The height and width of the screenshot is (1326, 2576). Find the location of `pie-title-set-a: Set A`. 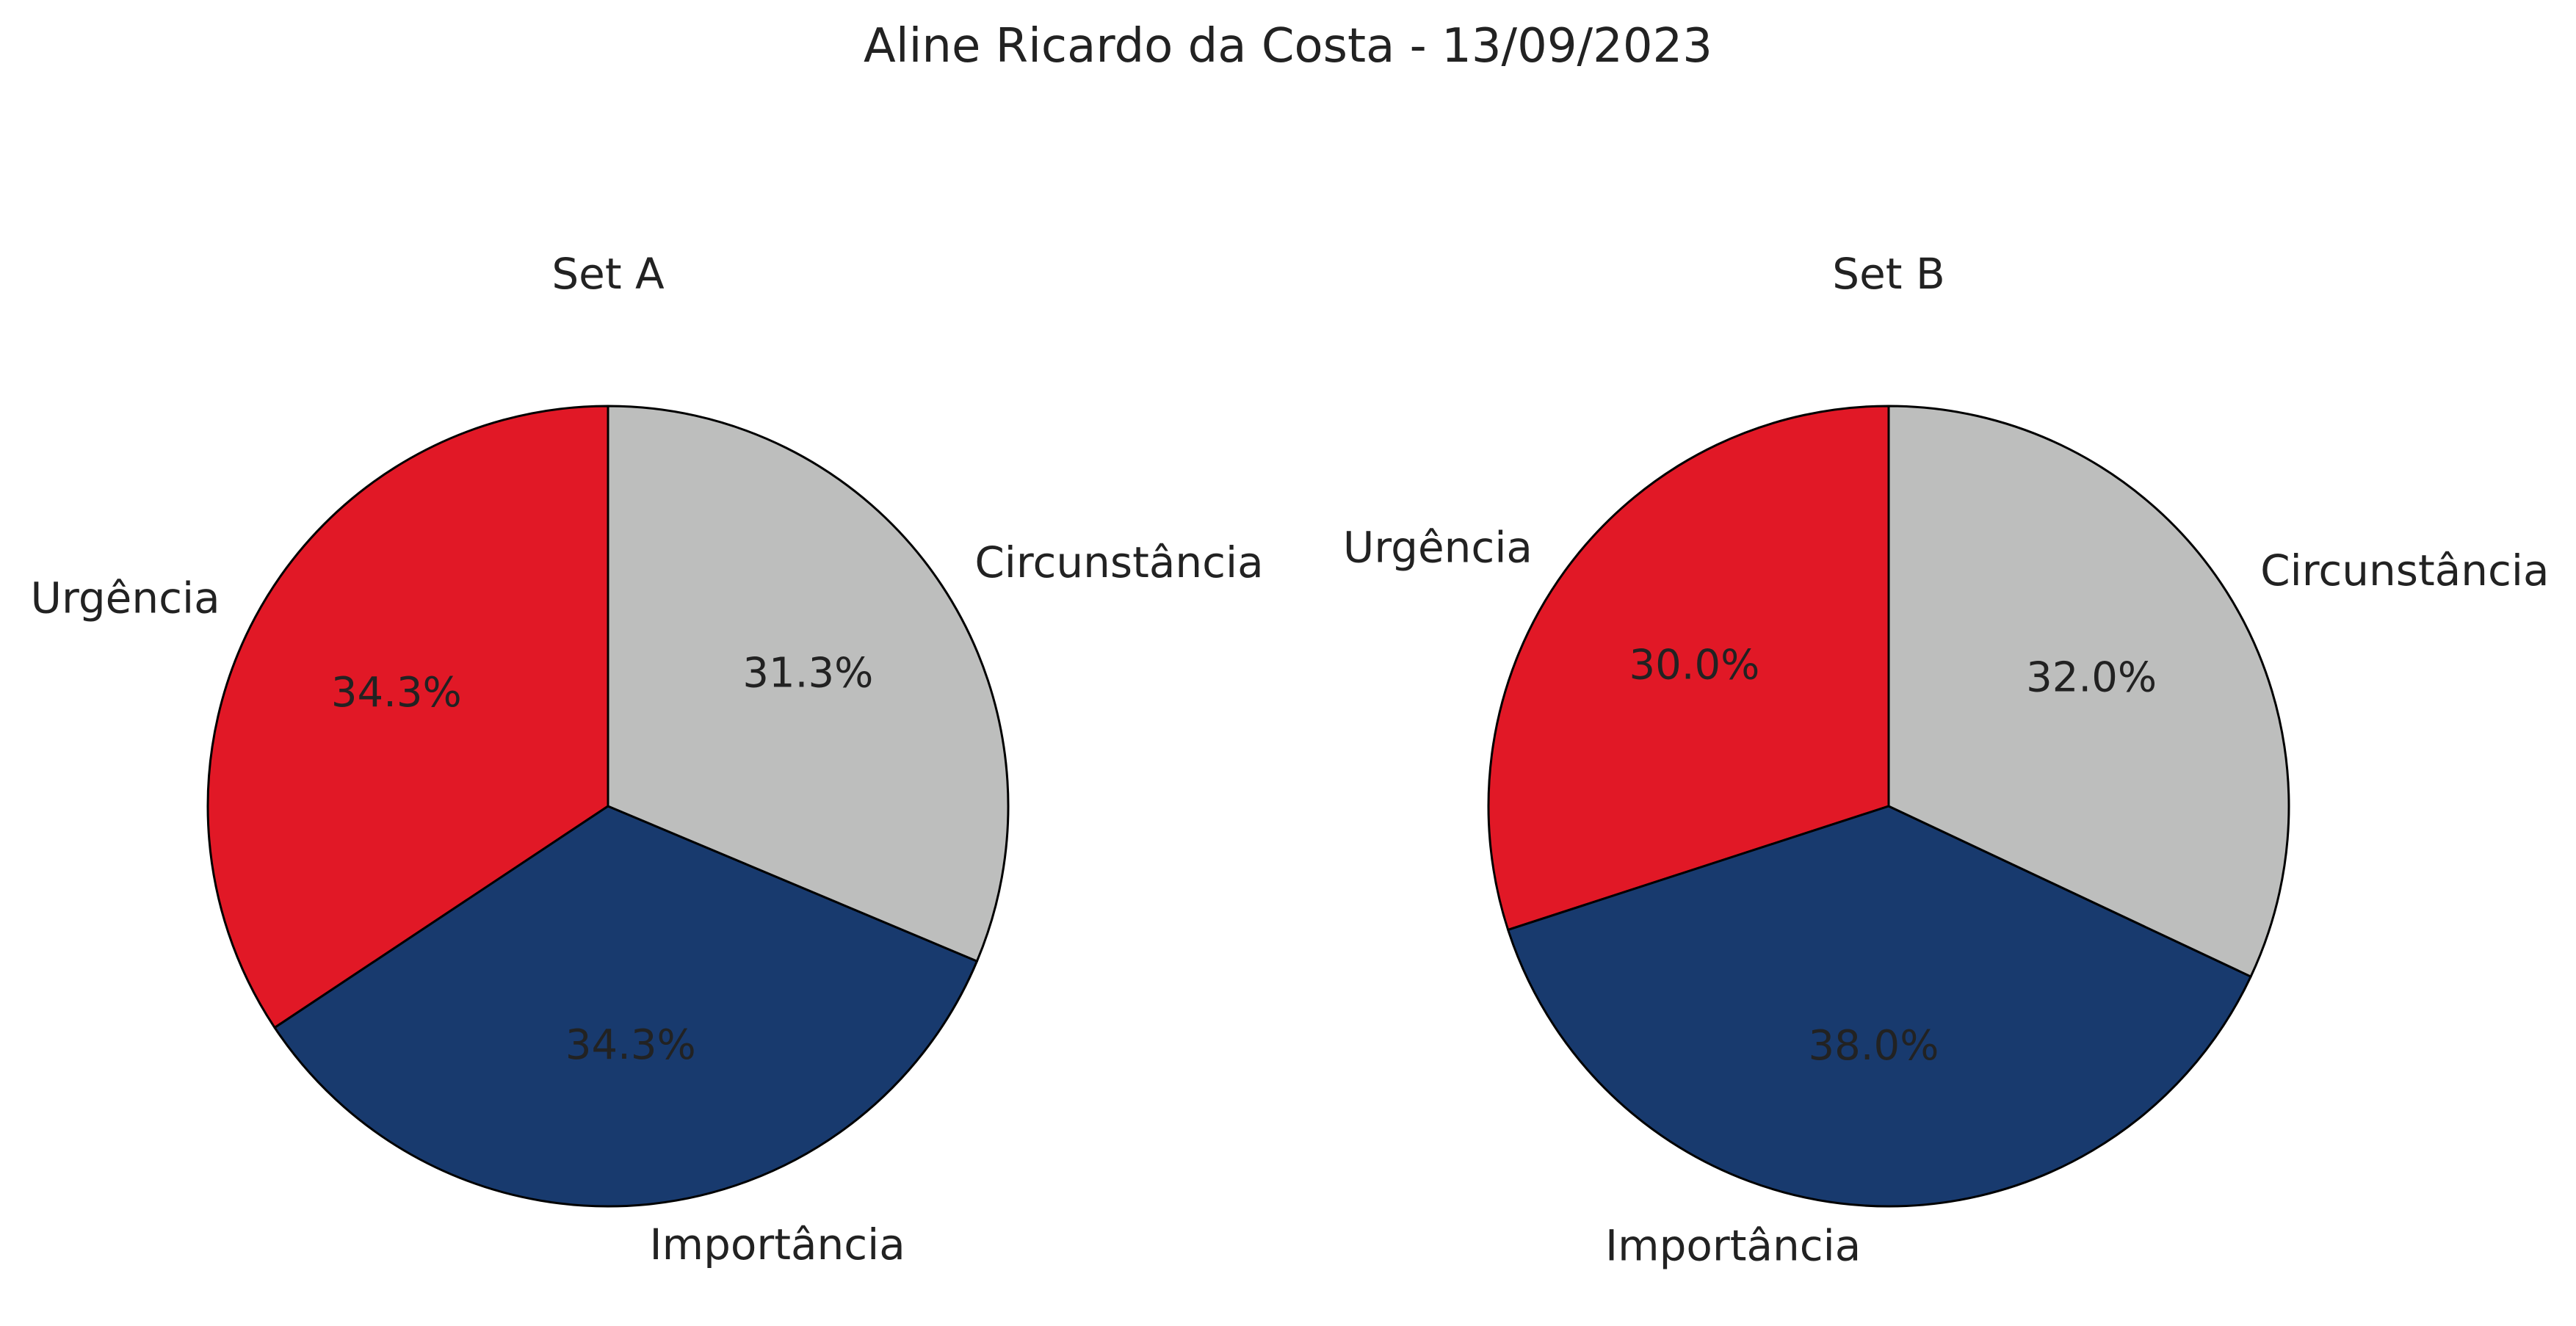

pie-title-set-a: Set A is located at coordinates (608, 274).